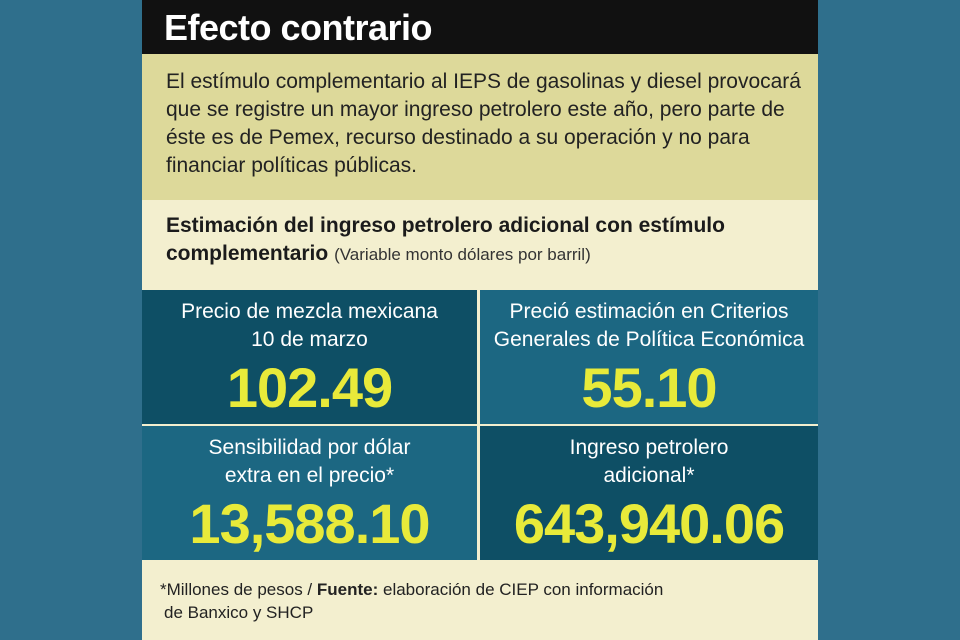  What do you see at coordinates (649, 311) in the screenshot?
I see `stat-label-line: Preció estimación en Criterios` at bounding box center [649, 311].